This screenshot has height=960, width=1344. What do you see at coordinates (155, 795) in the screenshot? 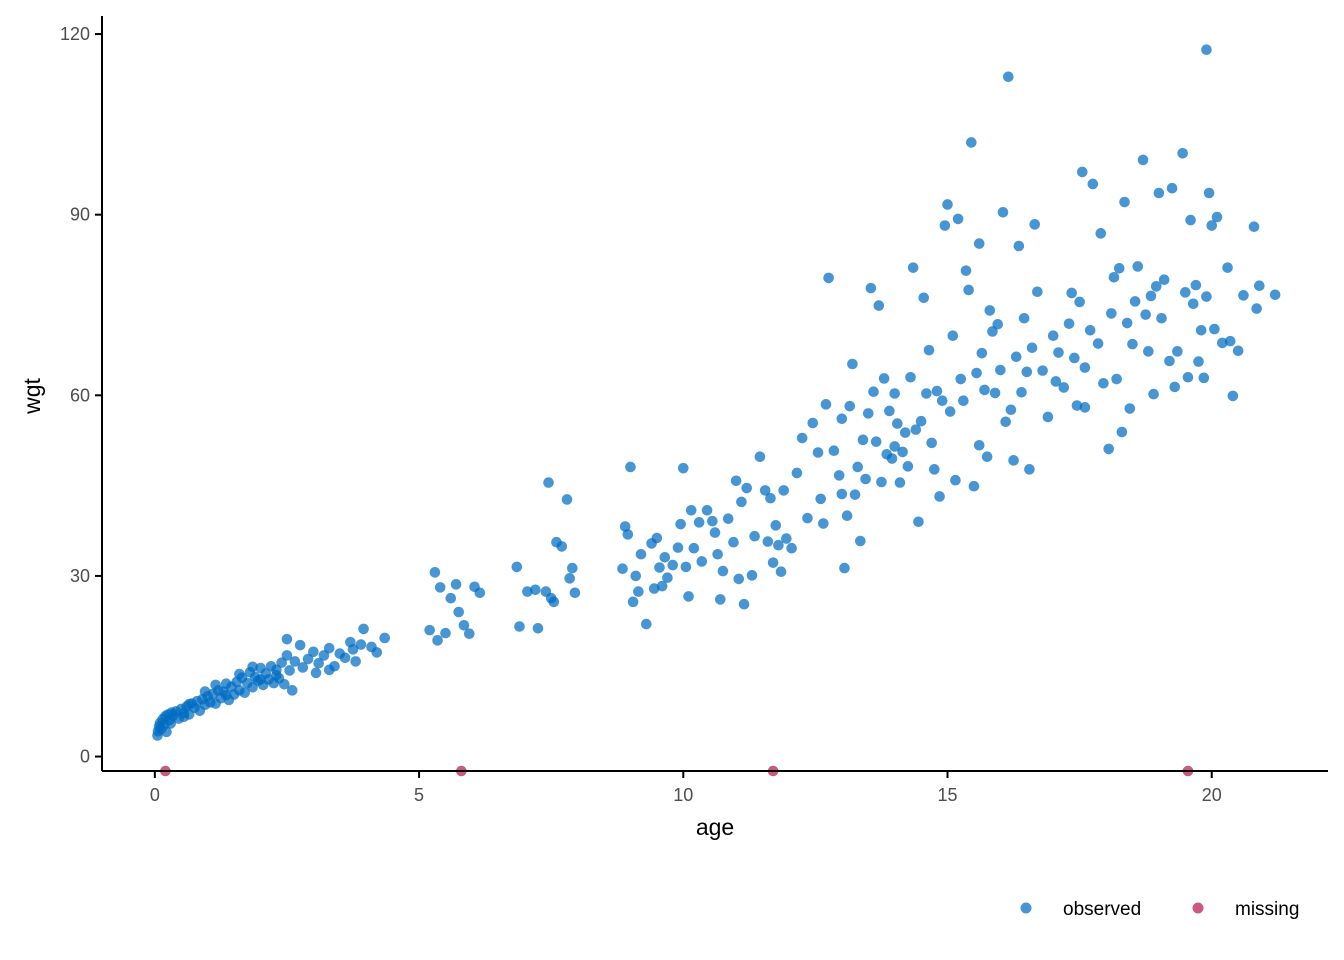
I see `x-tick-label: 0` at bounding box center [155, 795].